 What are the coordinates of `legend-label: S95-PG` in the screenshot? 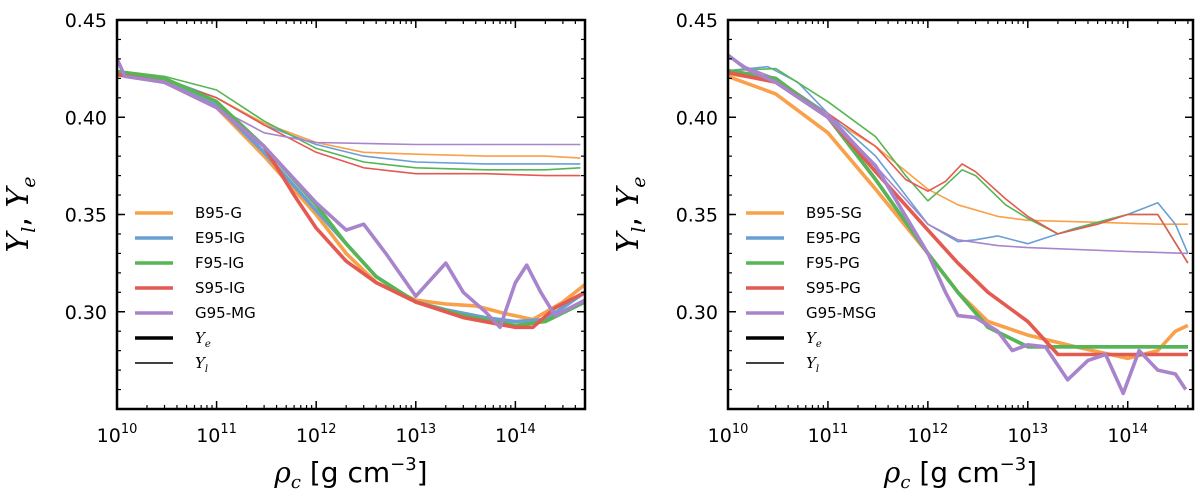 It's located at (833, 288).